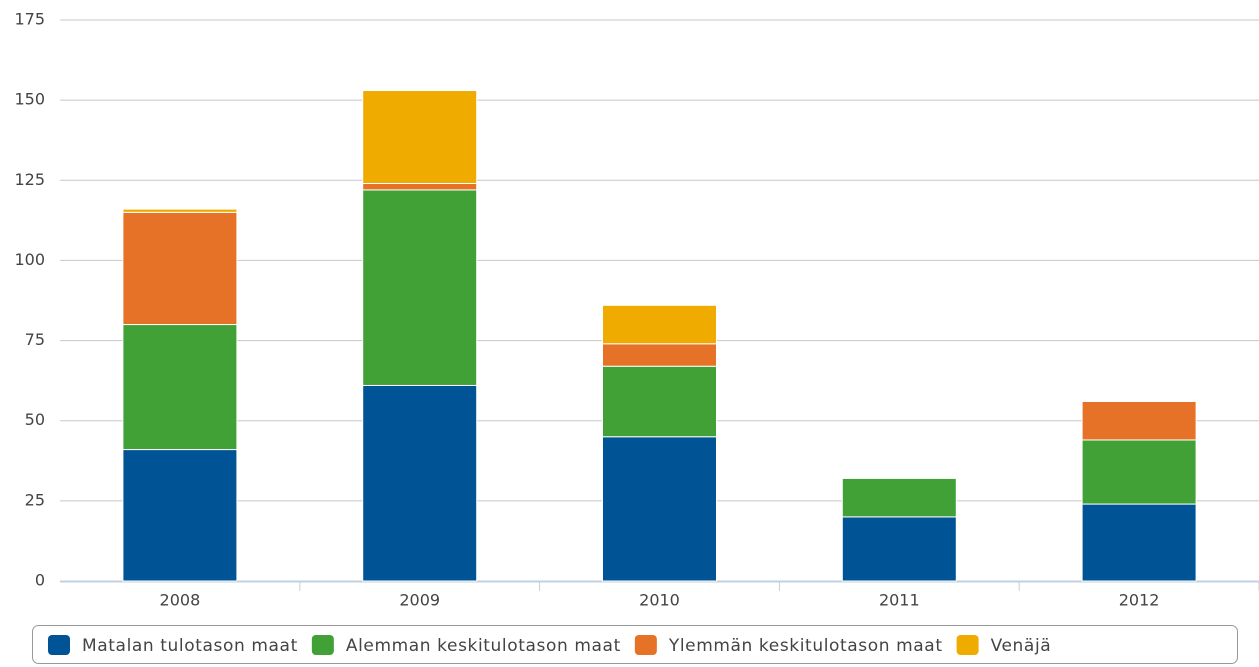 Image resolution: width=1259 pixels, height=667 pixels. What do you see at coordinates (180, 600) in the screenshot?
I see `x-tick-label: 2008` at bounding box center [180, 600].